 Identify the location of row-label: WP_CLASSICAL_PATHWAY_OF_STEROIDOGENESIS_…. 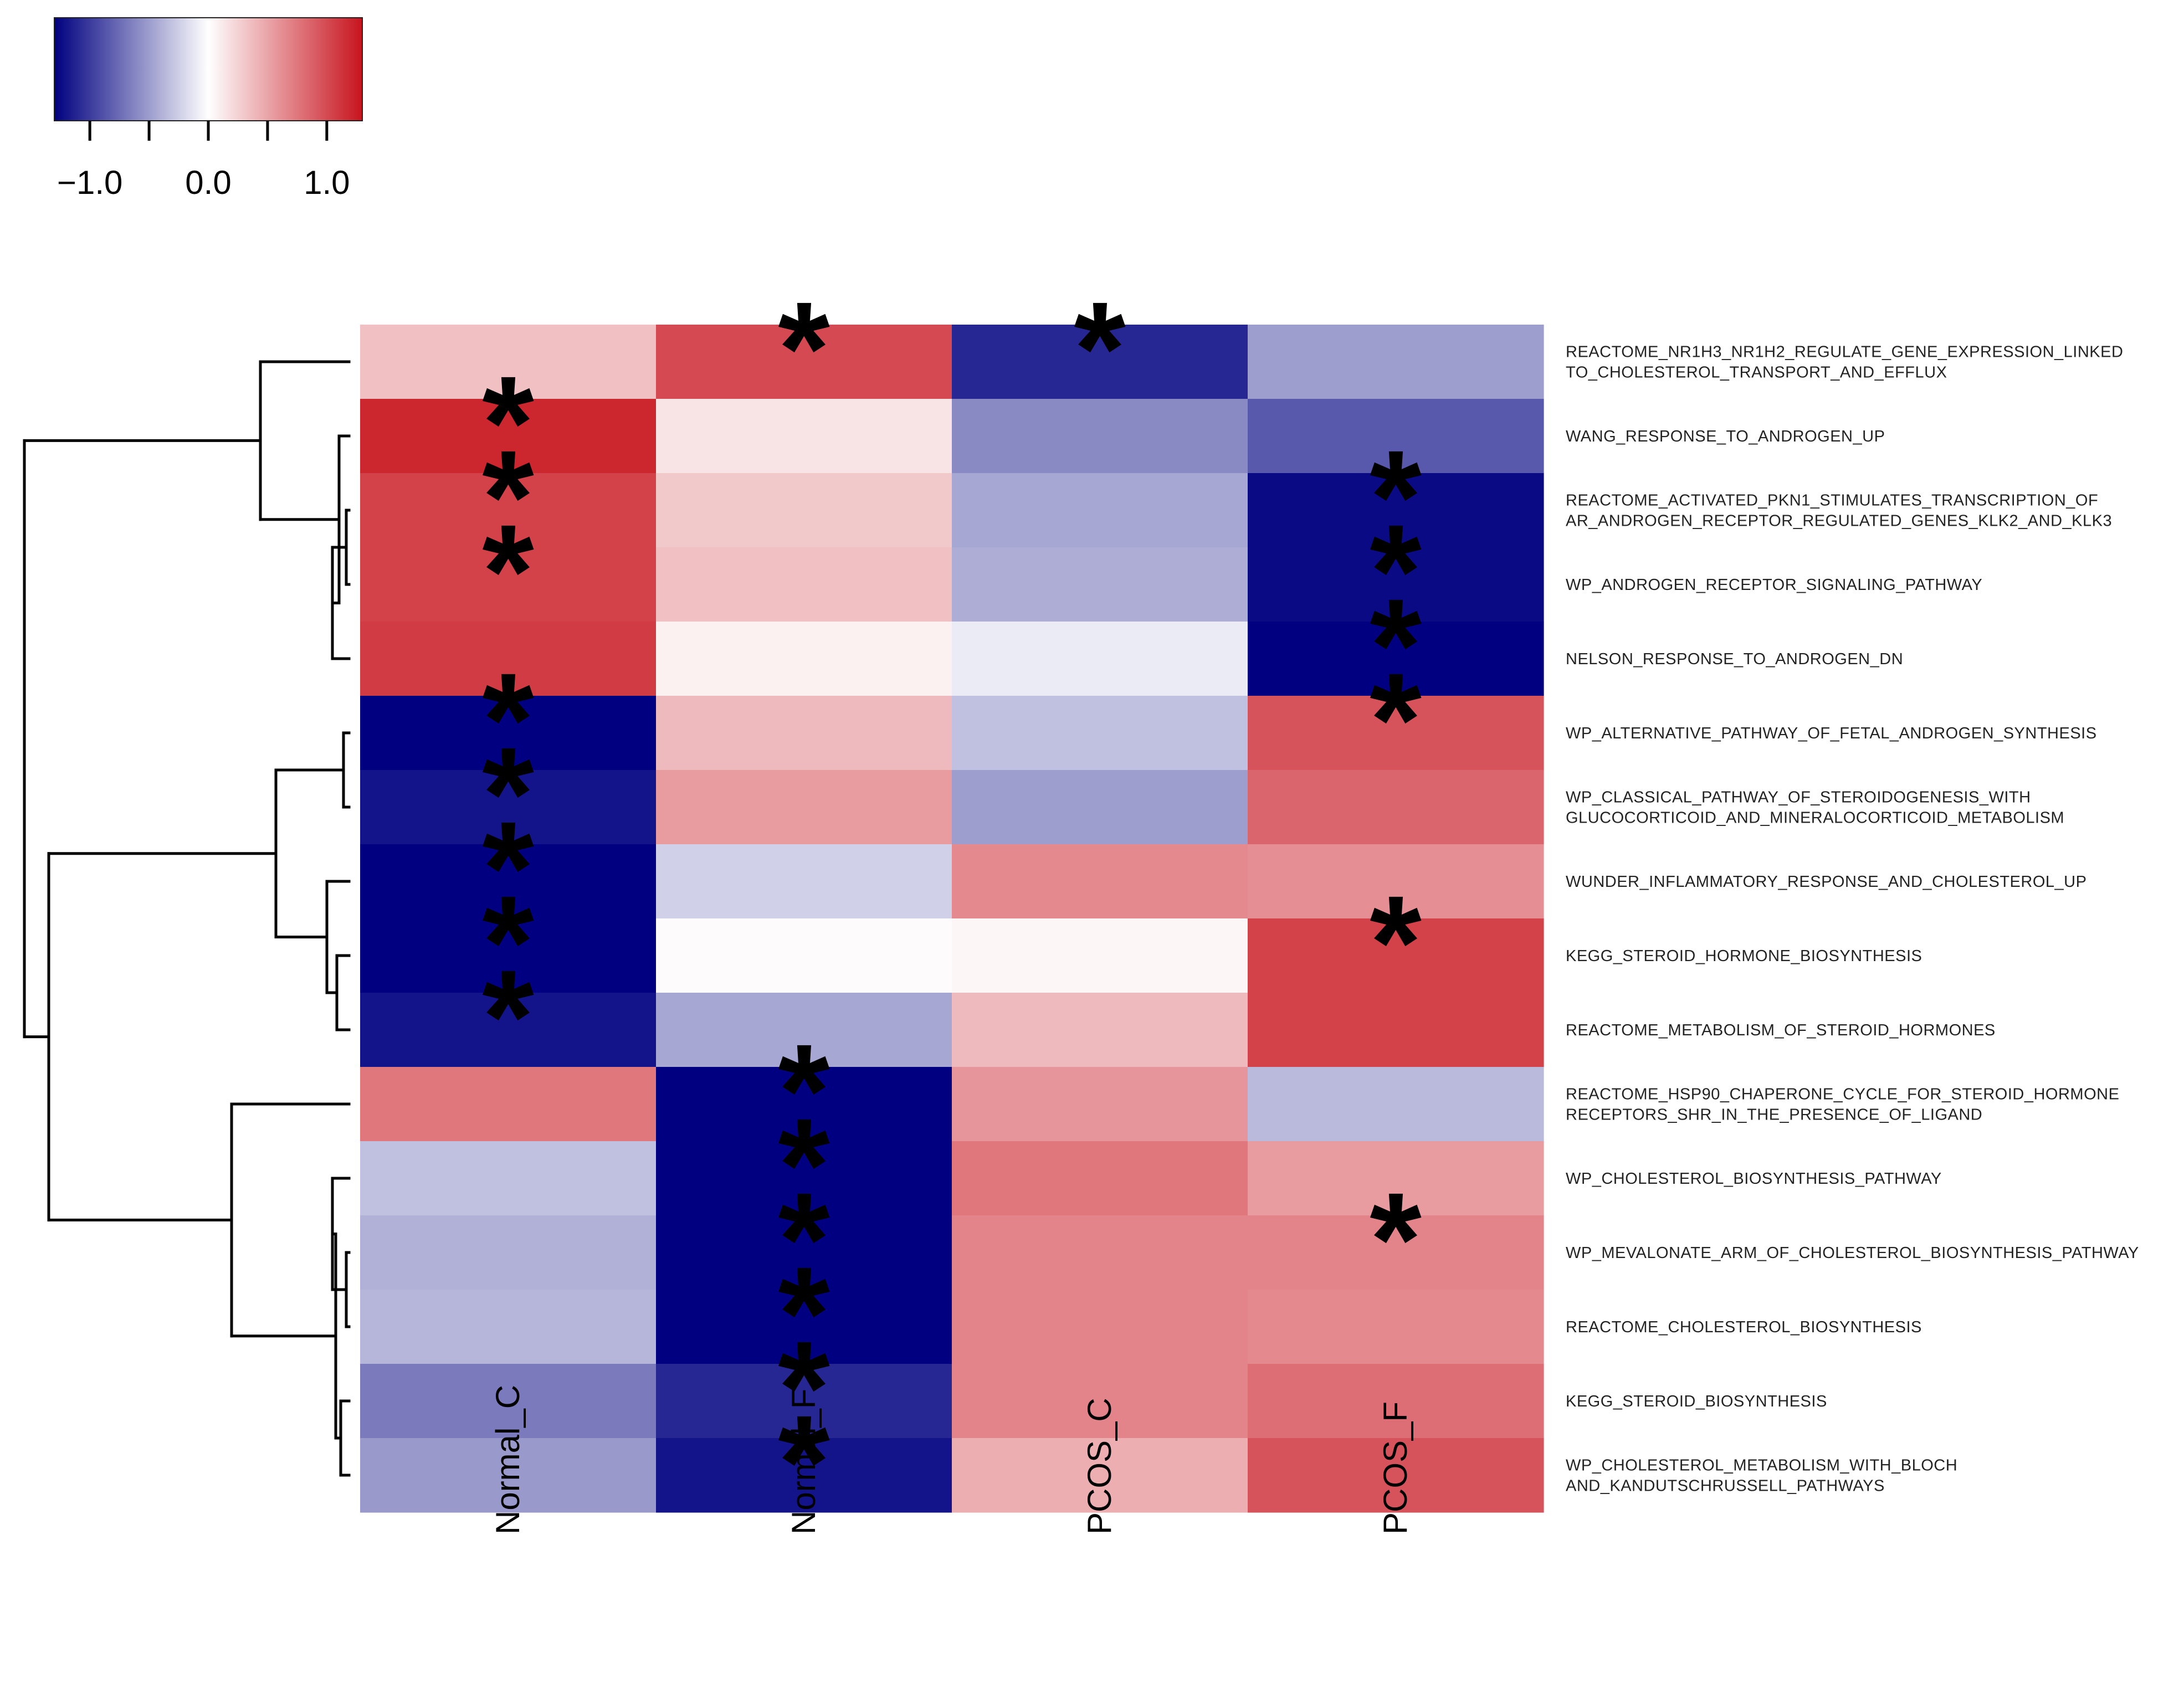
(1798, 798).